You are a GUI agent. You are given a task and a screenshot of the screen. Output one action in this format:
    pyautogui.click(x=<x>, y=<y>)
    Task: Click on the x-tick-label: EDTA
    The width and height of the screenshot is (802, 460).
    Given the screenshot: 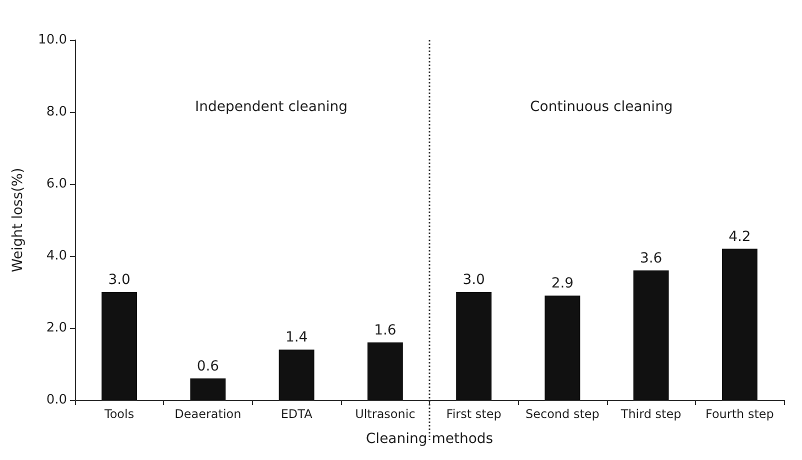 What is the action you would take?
    pyautogui.click(x=297, y=414)
    